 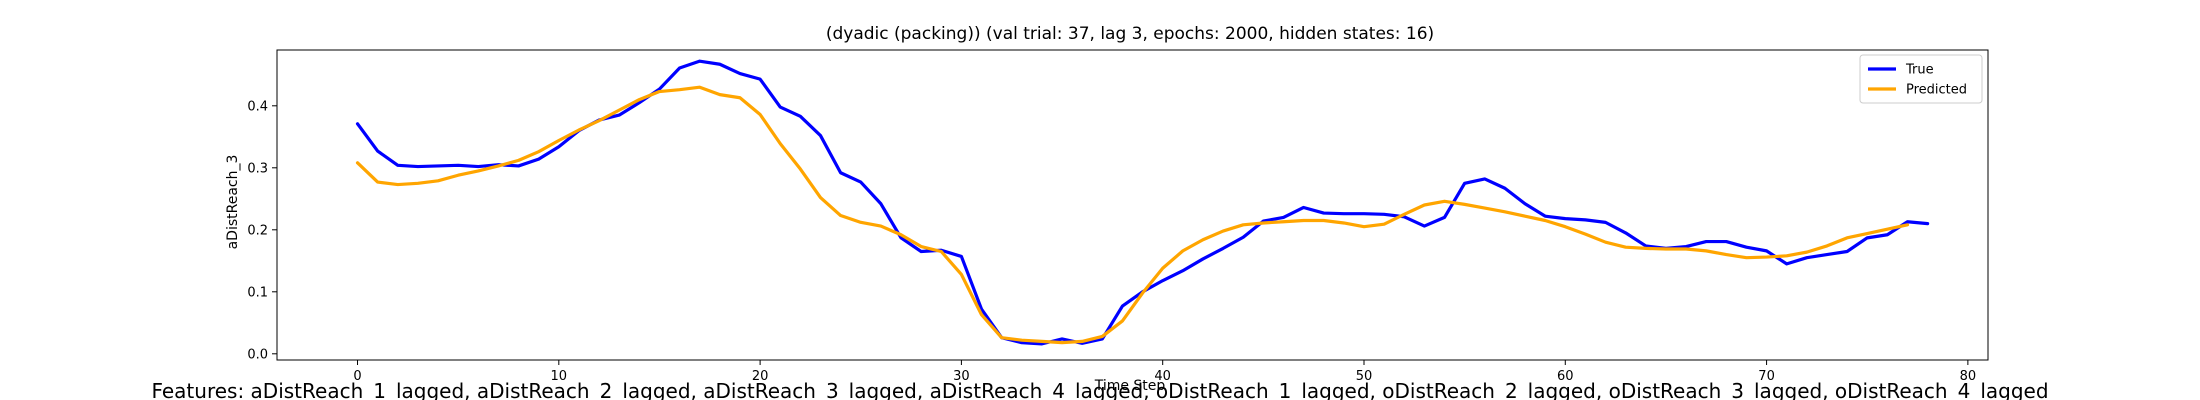 What do you see at coordinates (1565, 376) in the screenshot?
I see `x-tick-label: 60` at bounding box center [1565, 376].